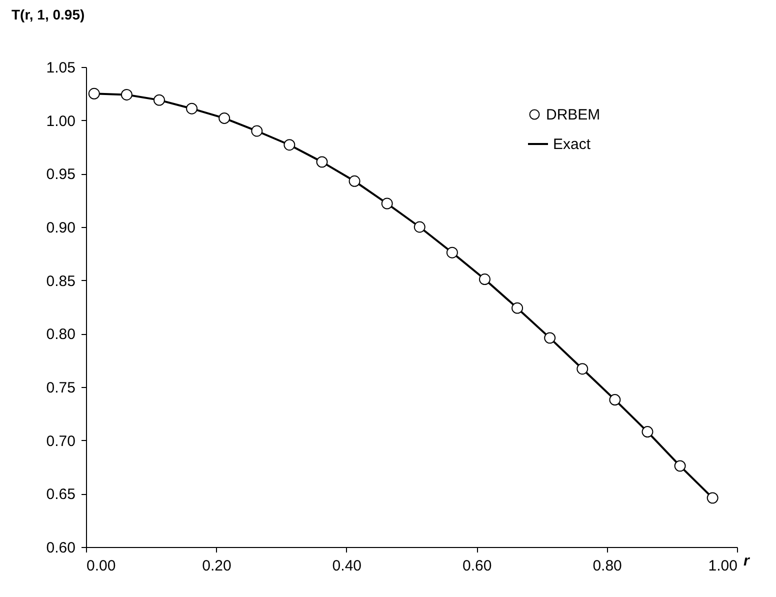  I want to click on x-tick-label: 0.60, so click(477, 566).